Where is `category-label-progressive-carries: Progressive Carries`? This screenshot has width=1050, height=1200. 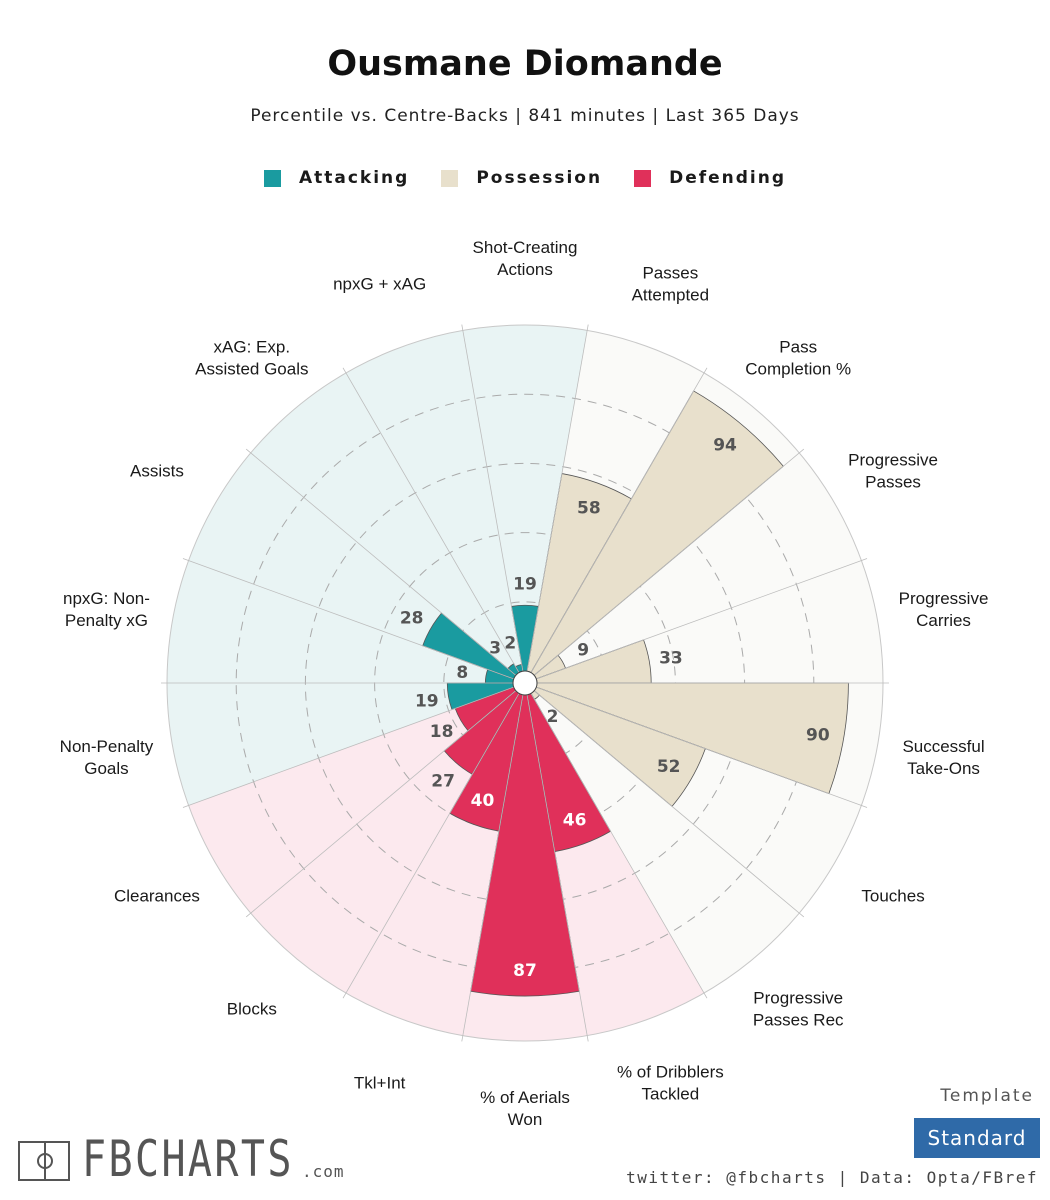 category-label-progressive-carries: Progressive Carries is located at coordinates (944, 609).